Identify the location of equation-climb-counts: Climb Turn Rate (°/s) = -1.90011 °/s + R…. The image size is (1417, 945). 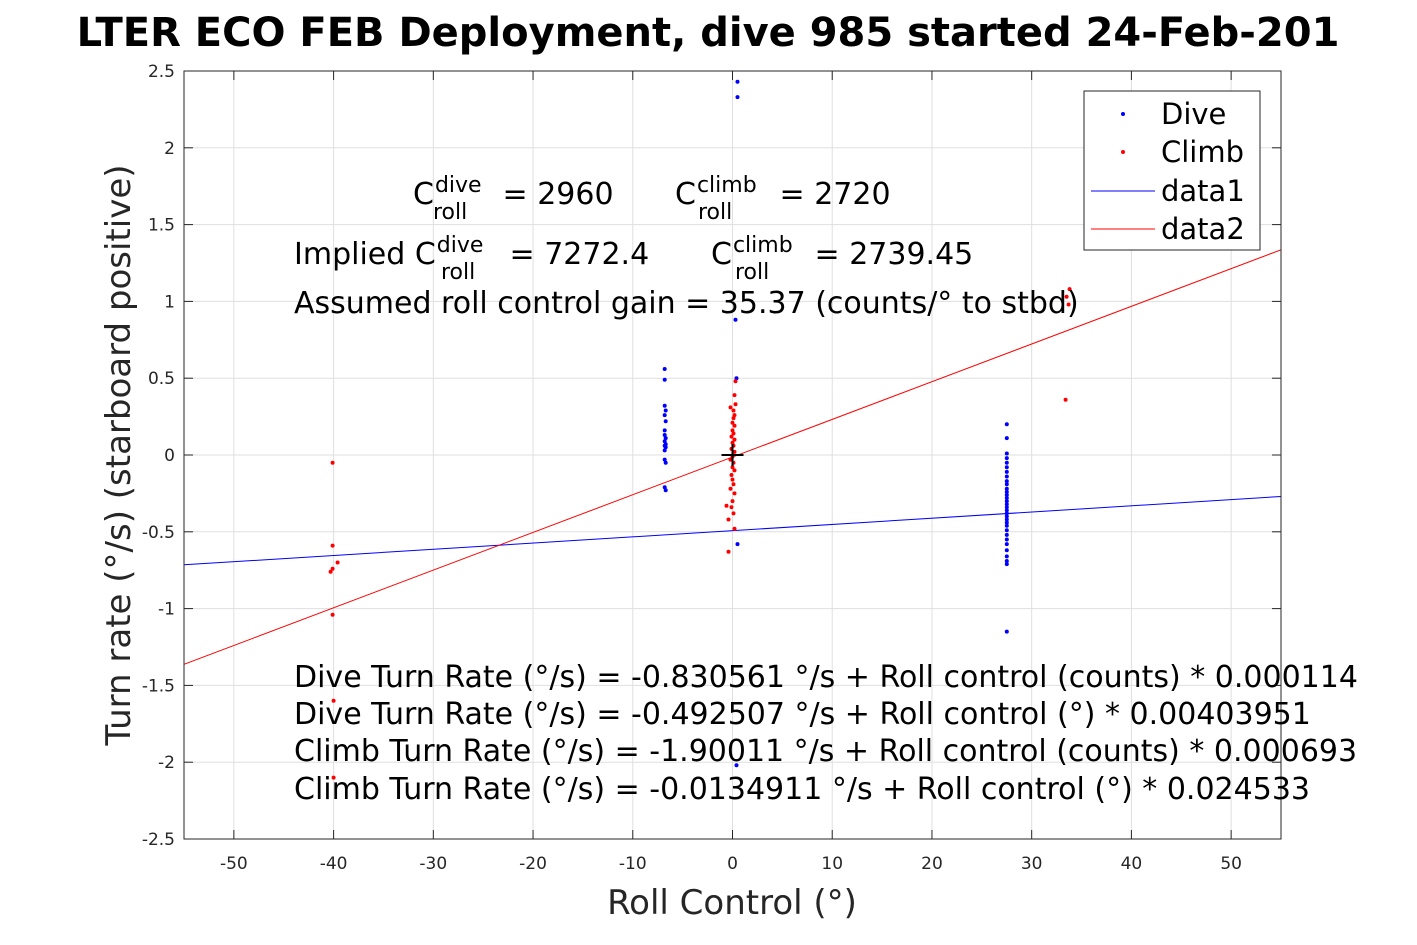
(825, 751).